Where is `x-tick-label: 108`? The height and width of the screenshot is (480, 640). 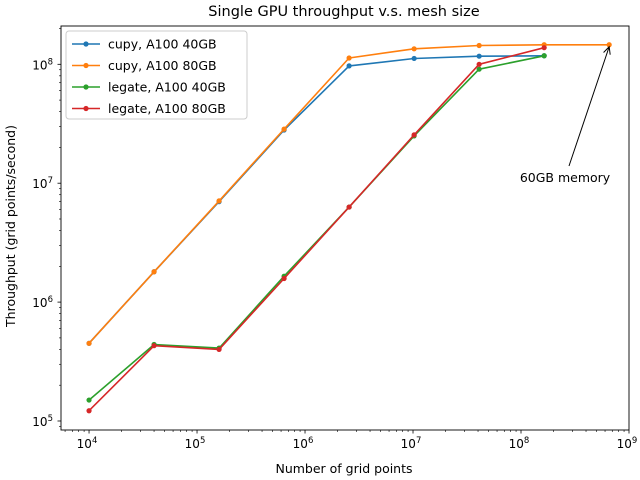 x-tick-label: 108 is located at coordinates (519, 443).